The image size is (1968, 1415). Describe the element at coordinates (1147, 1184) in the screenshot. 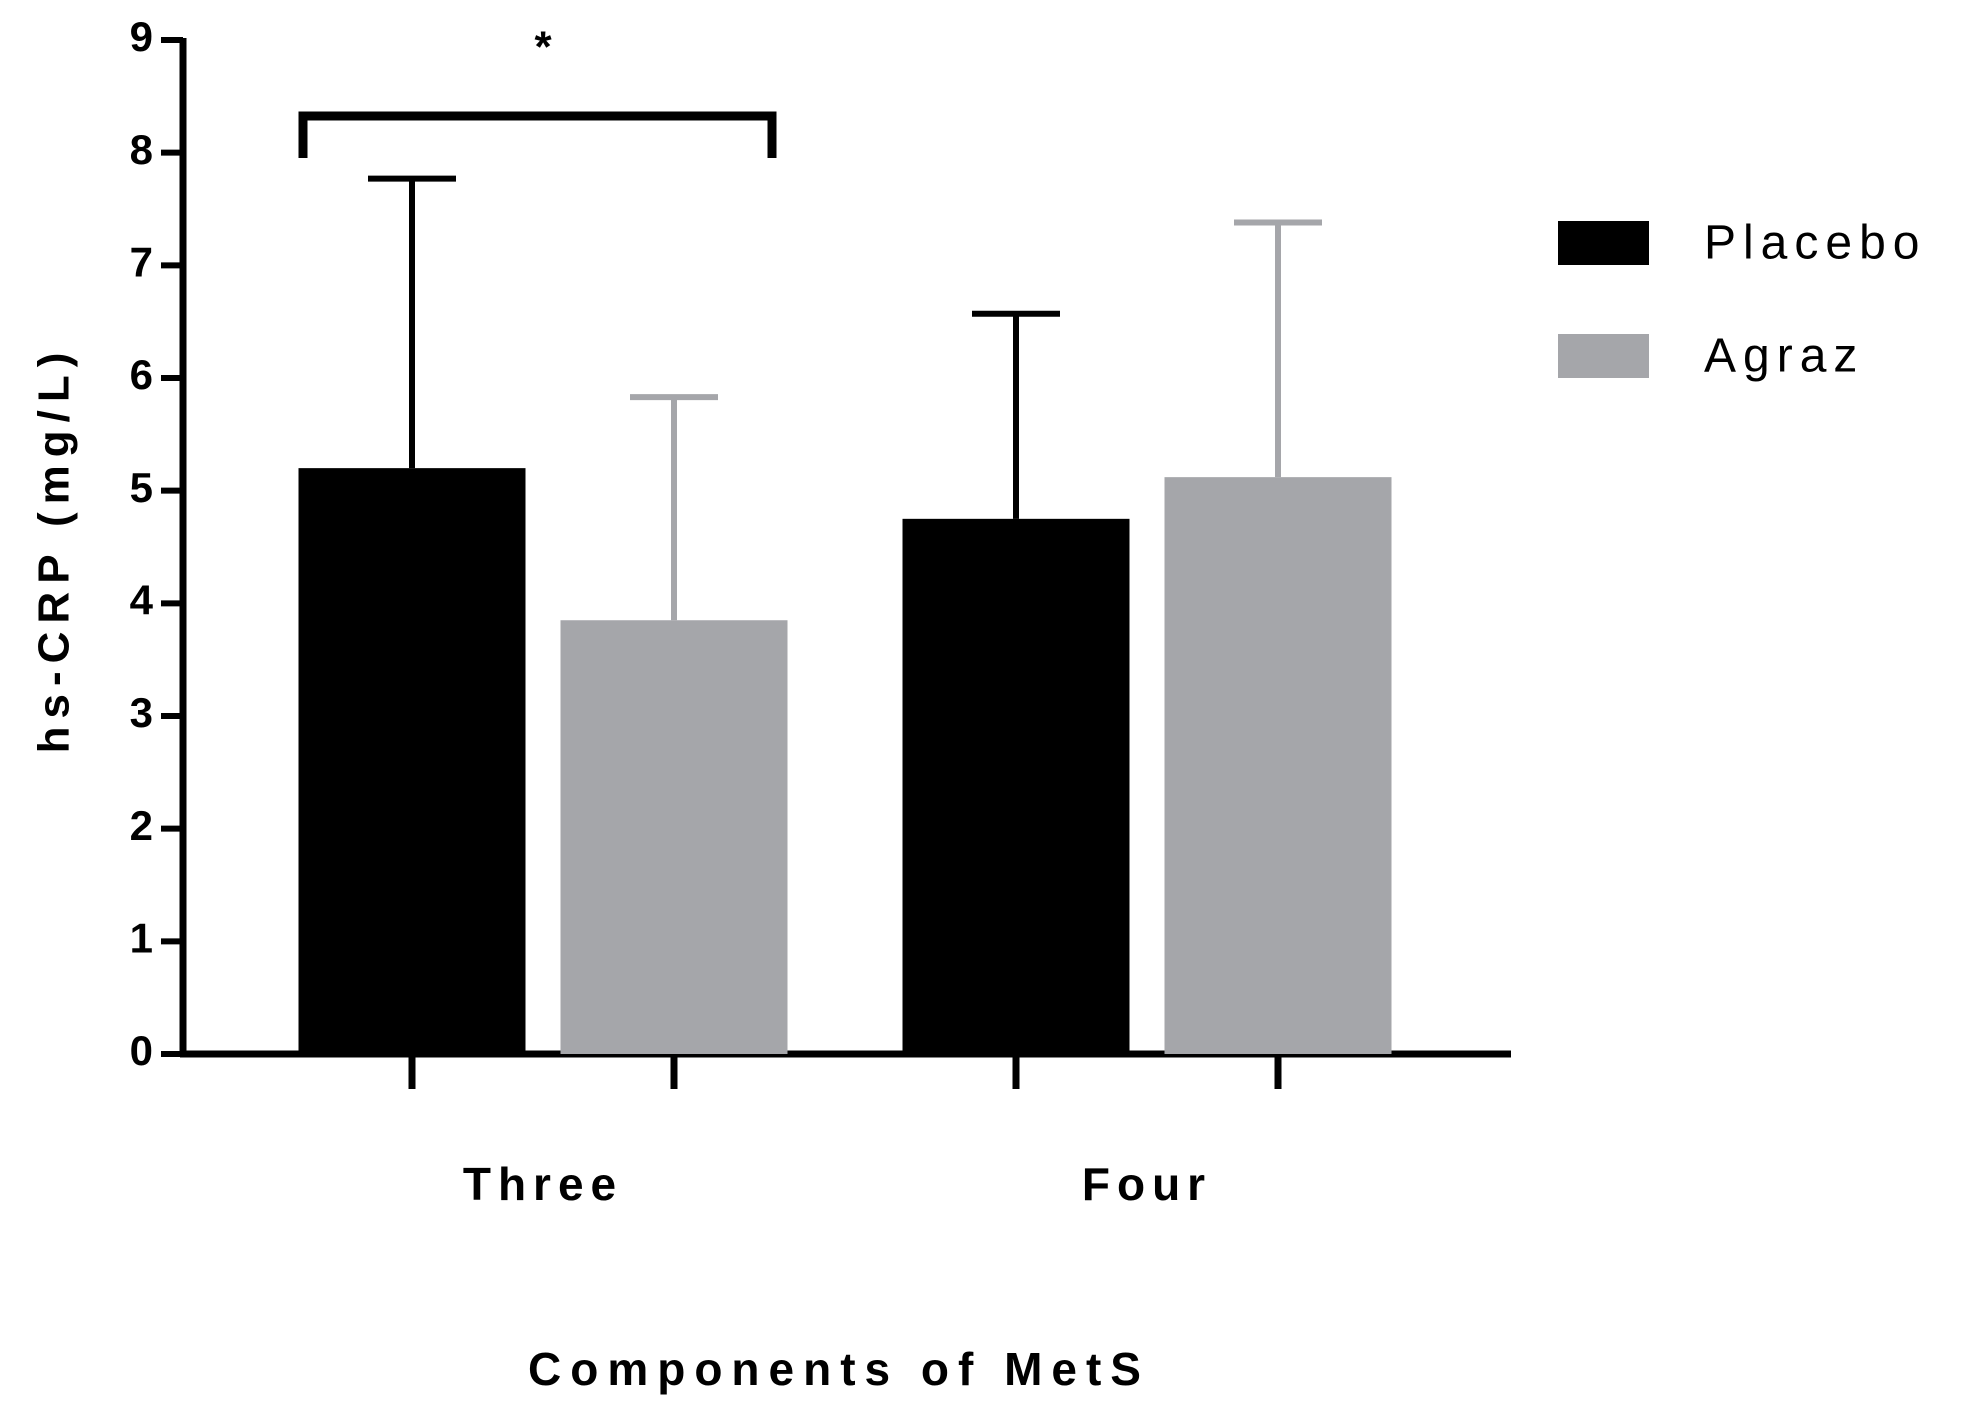

I see `x-tick-label: Four` at that location.